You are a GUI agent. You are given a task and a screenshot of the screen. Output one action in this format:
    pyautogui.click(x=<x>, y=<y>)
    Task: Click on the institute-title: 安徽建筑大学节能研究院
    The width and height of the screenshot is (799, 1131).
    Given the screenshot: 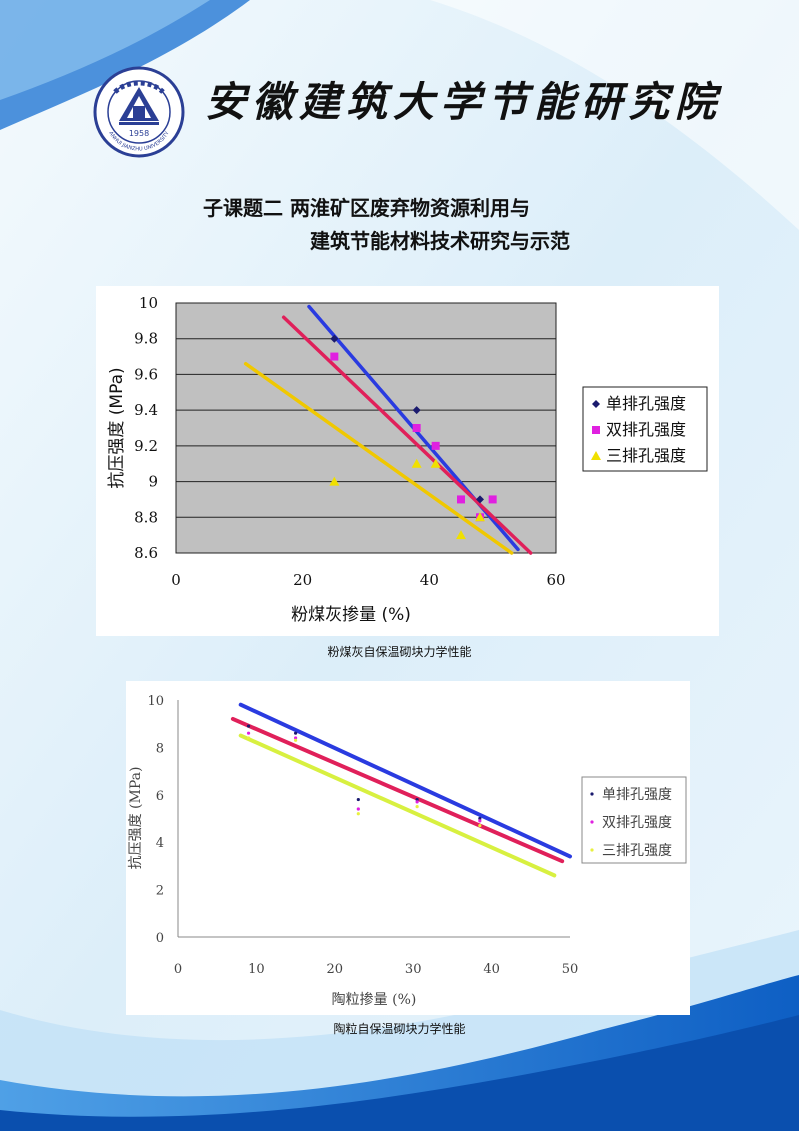 What is the action you would take?
    pyautogui.click(x=463, y=102)
    